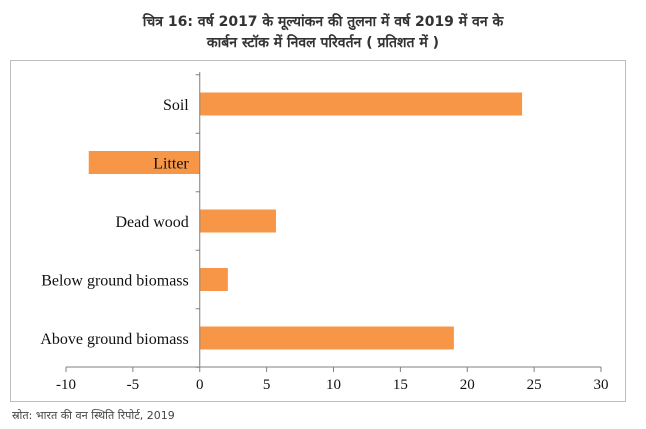  I want to click on value-tick-label: 5, so click(267, 385).